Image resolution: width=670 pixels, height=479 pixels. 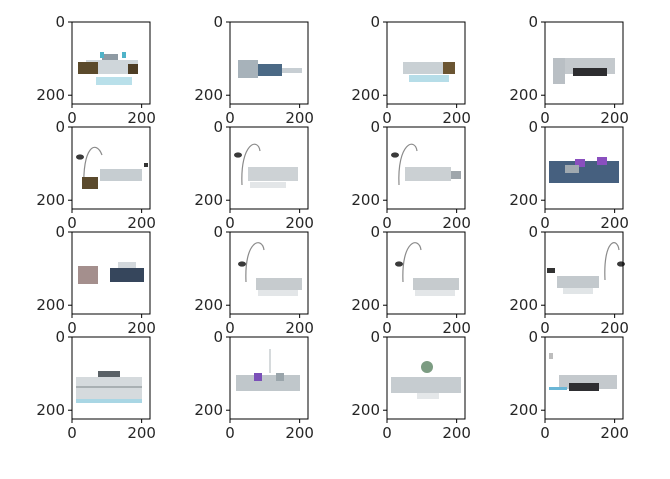 I want to click on pillow, so click(x=280, y=377).